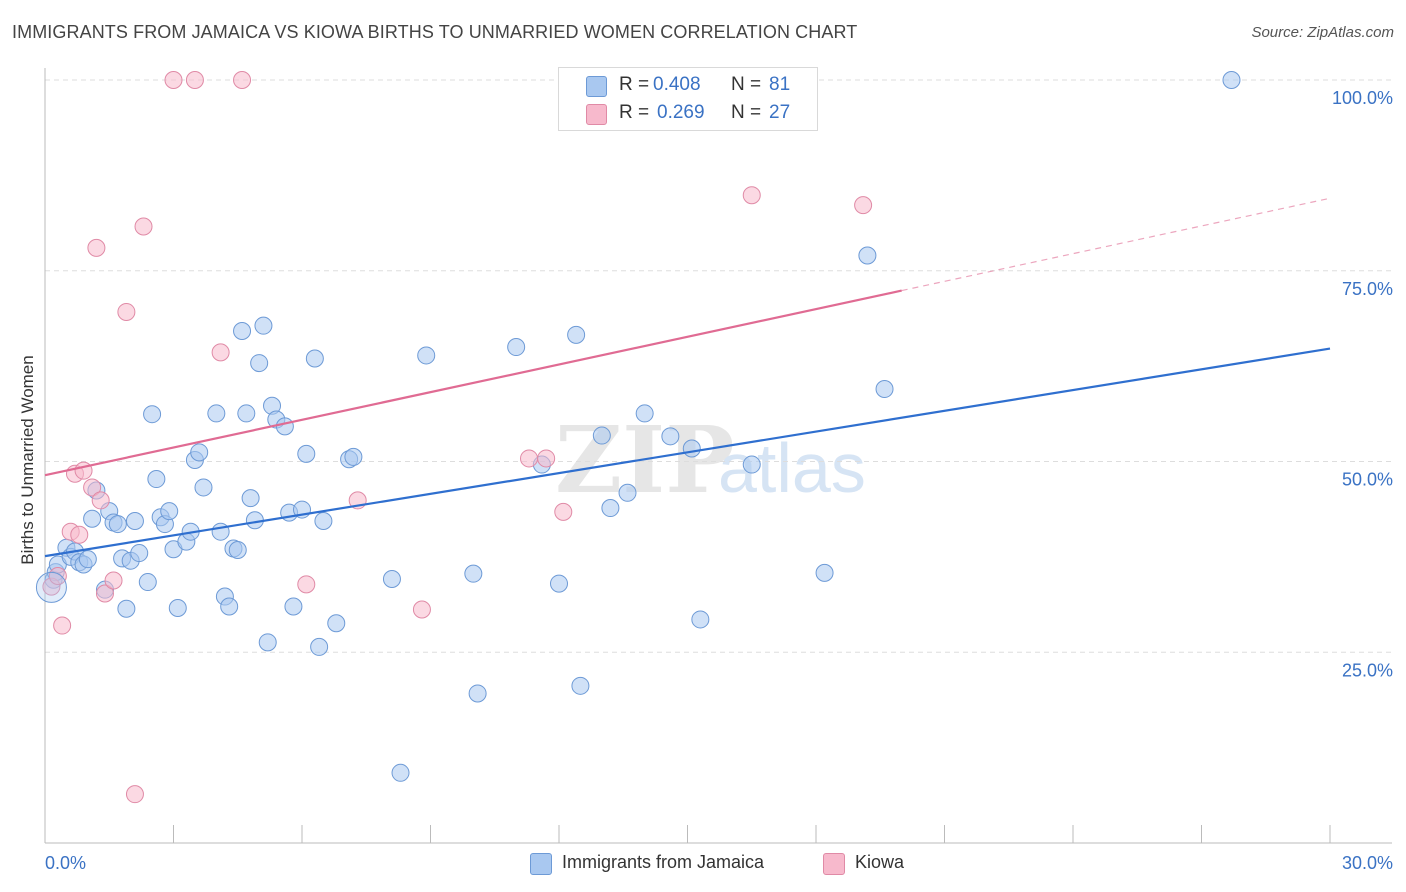 The width and height of the screenshot is (1406, 892). Describe the element at coordinates (1322, 32) in the screenshot. I see `source-note: Source: ZipAtlas.com` at that location.